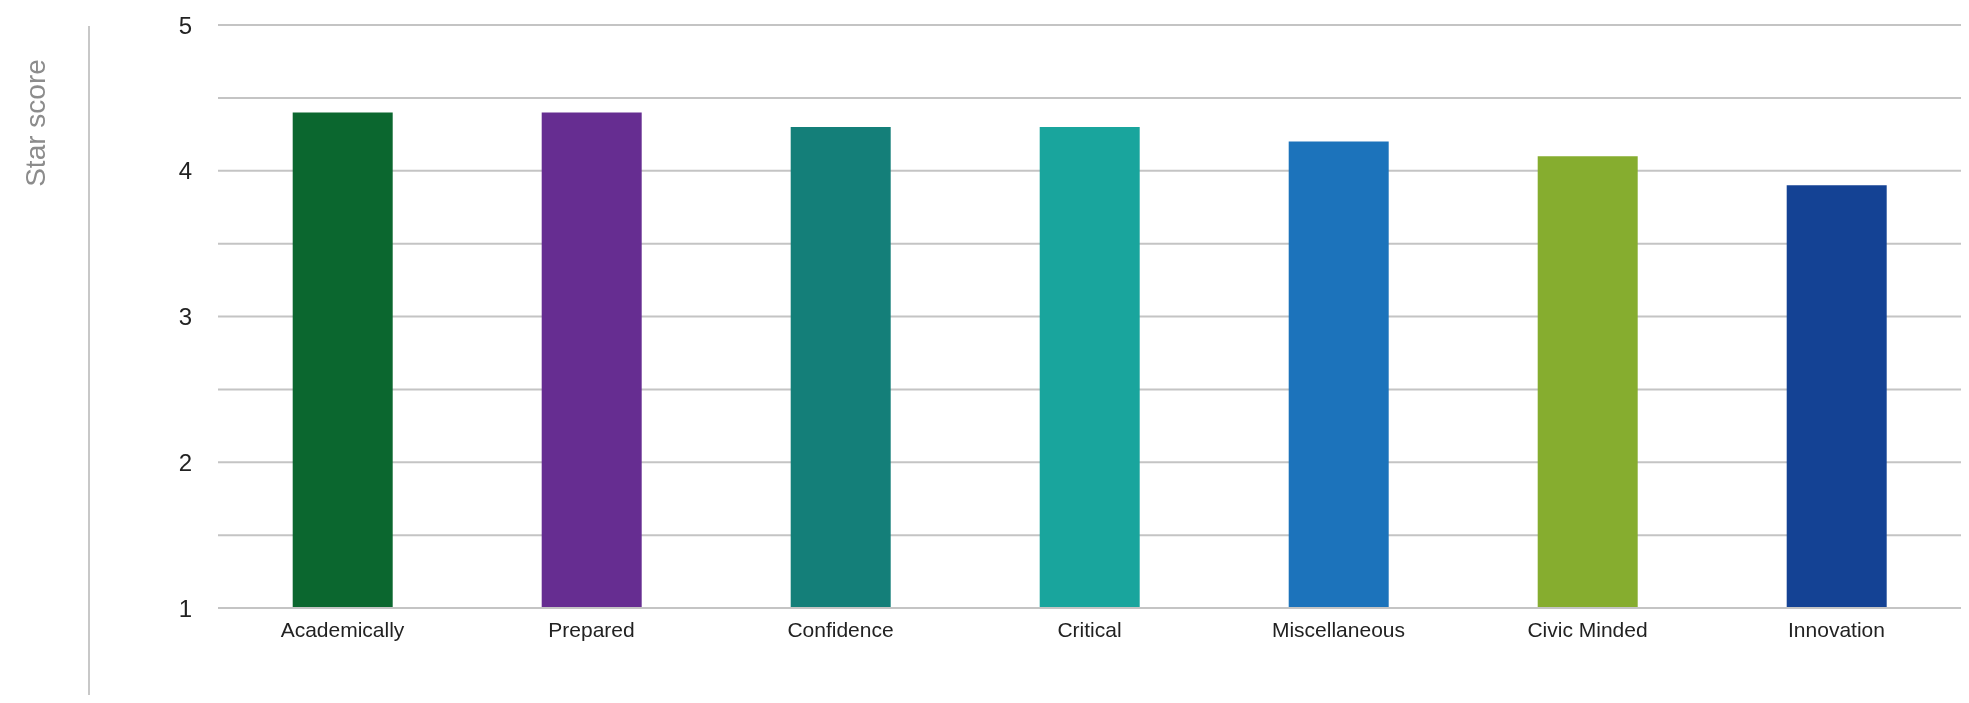 This screenshot has height=703, width=1969. Describe the element at coordinates (36, 123) in the screenshot. I see `y-axis-title: Star score` at that location.